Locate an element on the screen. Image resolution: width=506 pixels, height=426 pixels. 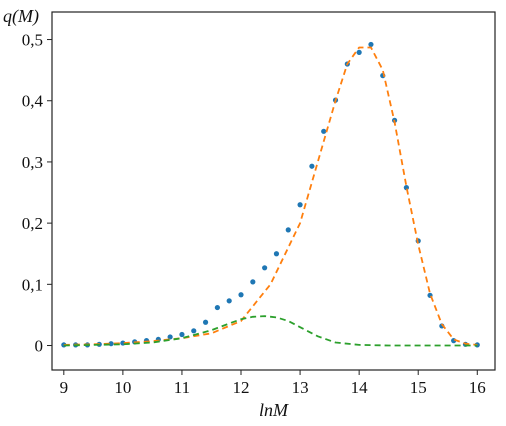
x-axis-title: lnM is located at coordinates (274, 410).